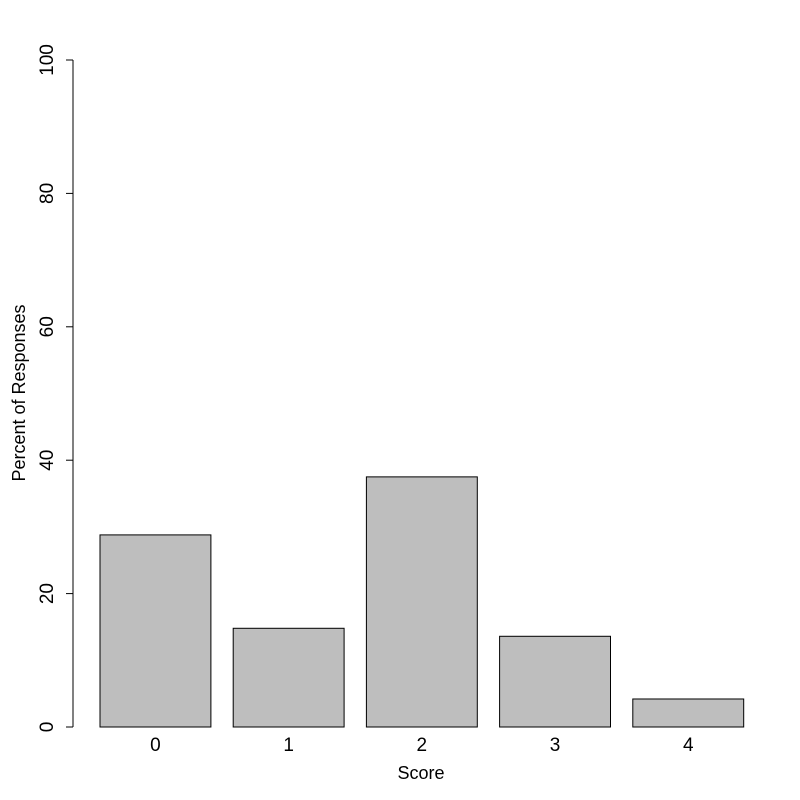 The image size is (800, 800). Describe the element at coordinates (19, 392) in the screenshot. I see `y-axis-label: Percent of Responses` at that location.